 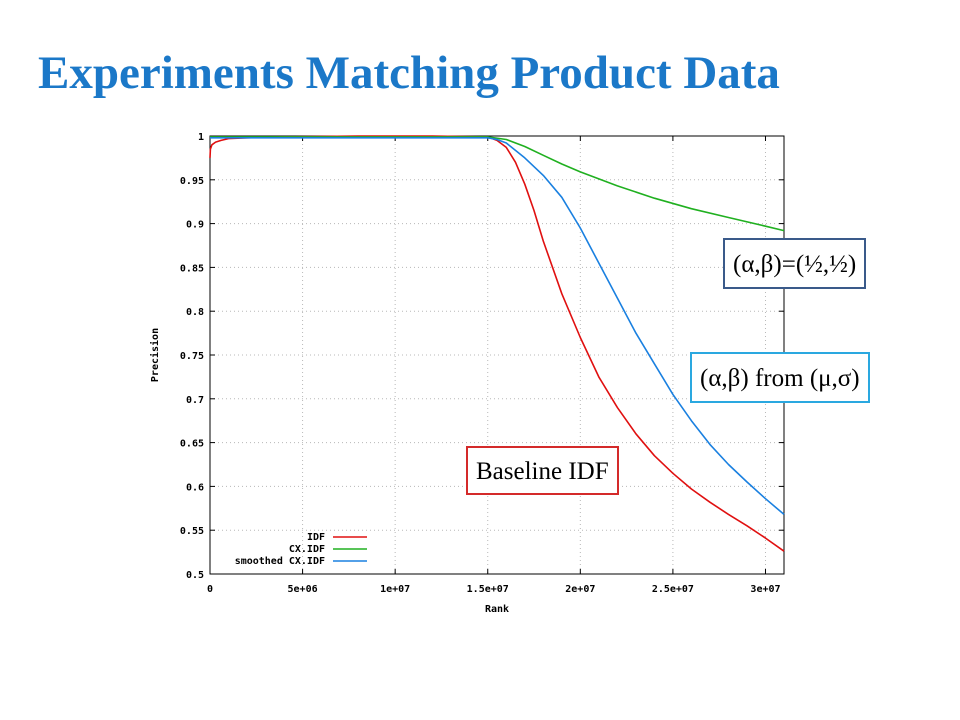 I want to click on legend-label: IDF, so click(x=316, y=537).